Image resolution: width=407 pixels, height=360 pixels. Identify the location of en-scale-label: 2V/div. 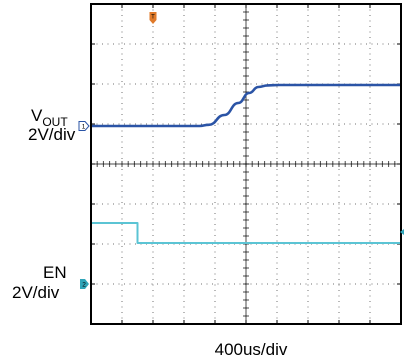
(36, 292).